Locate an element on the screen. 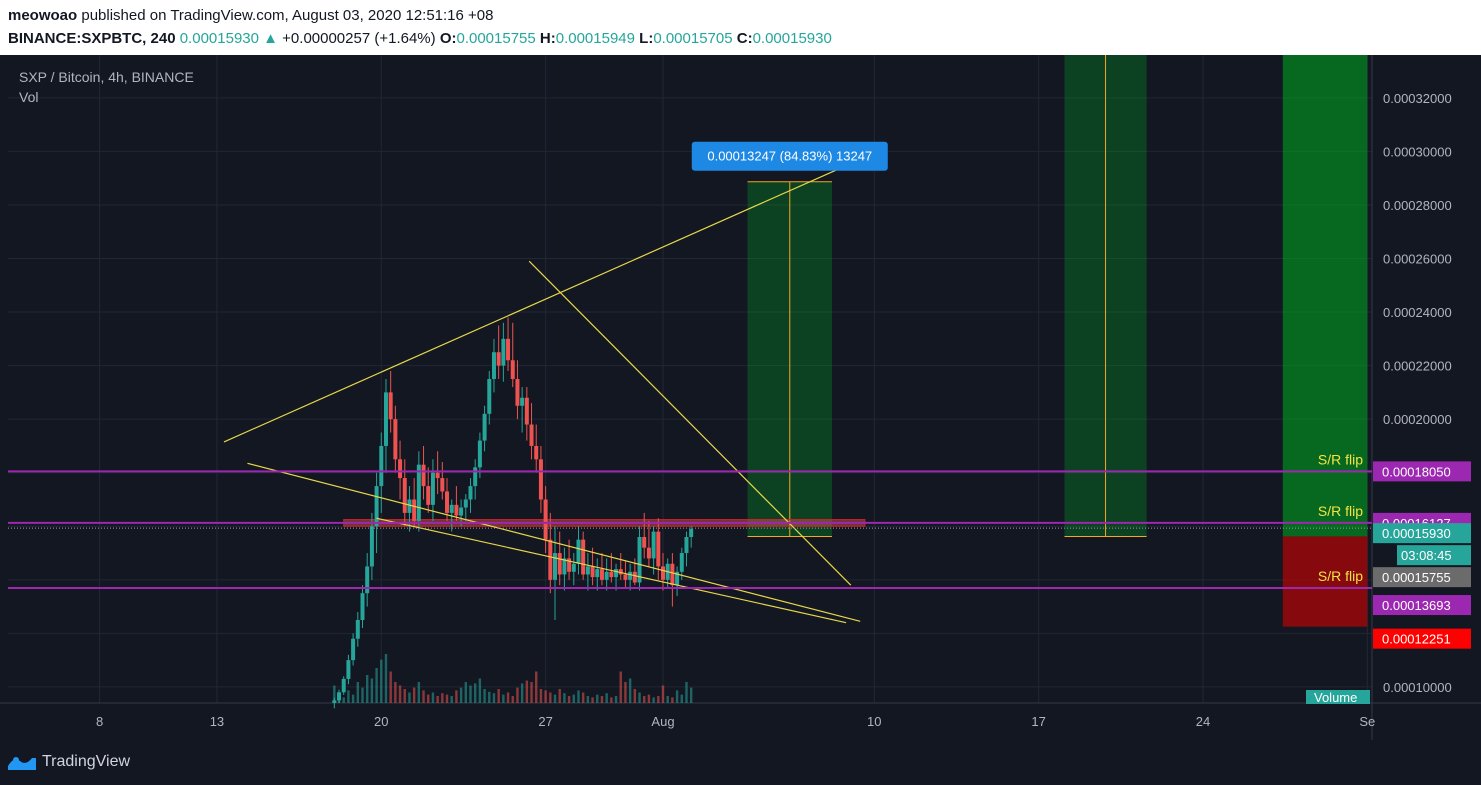  last-price: 0.00015930 is located at coordinates (219, 38).